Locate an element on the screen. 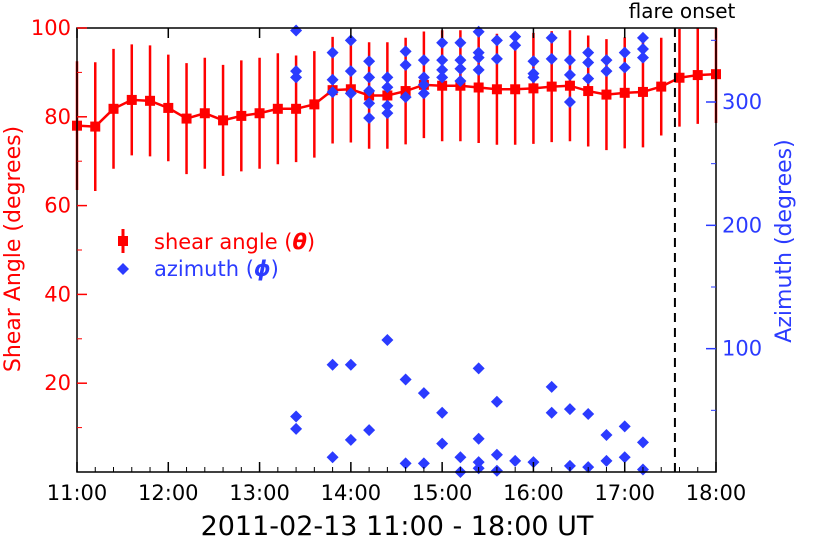  x-tick-label: 12:00 is located at coordinates (168, 493).